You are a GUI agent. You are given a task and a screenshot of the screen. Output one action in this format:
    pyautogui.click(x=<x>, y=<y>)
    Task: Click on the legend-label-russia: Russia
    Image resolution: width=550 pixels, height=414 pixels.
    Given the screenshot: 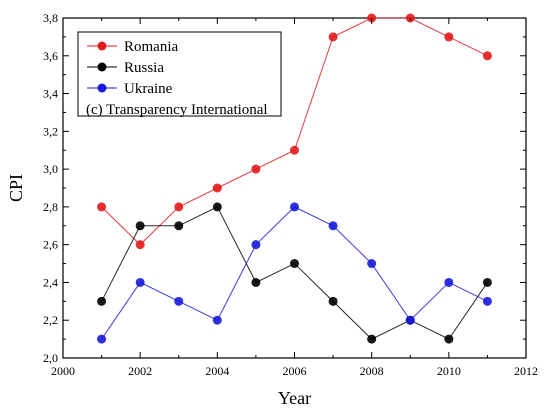 What is the action you would take?
    pyautogui.click(x=144, y=68)
    